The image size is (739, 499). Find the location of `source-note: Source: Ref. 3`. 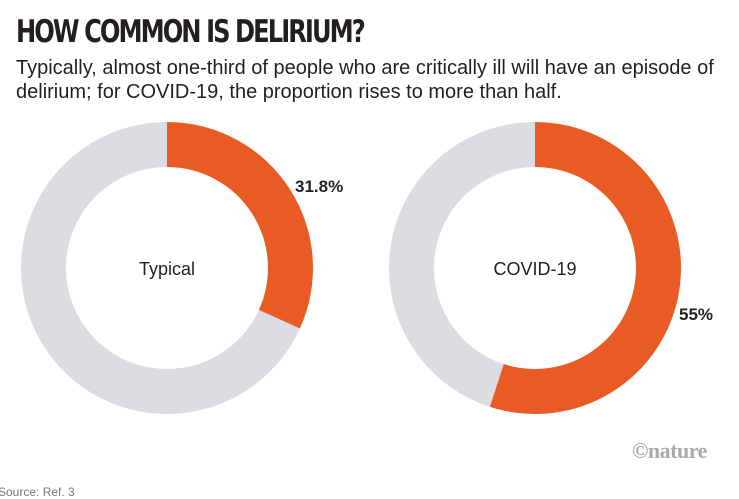

source-note: Source: Ref. 3 is located at coordinates (37, 492).